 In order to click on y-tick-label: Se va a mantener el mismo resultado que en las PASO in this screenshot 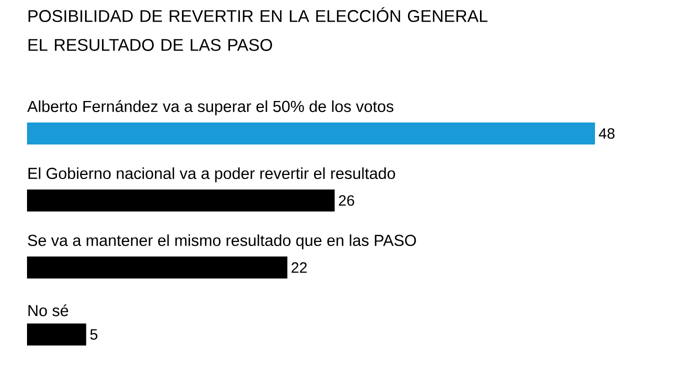, I will do `click(222, 242)`.